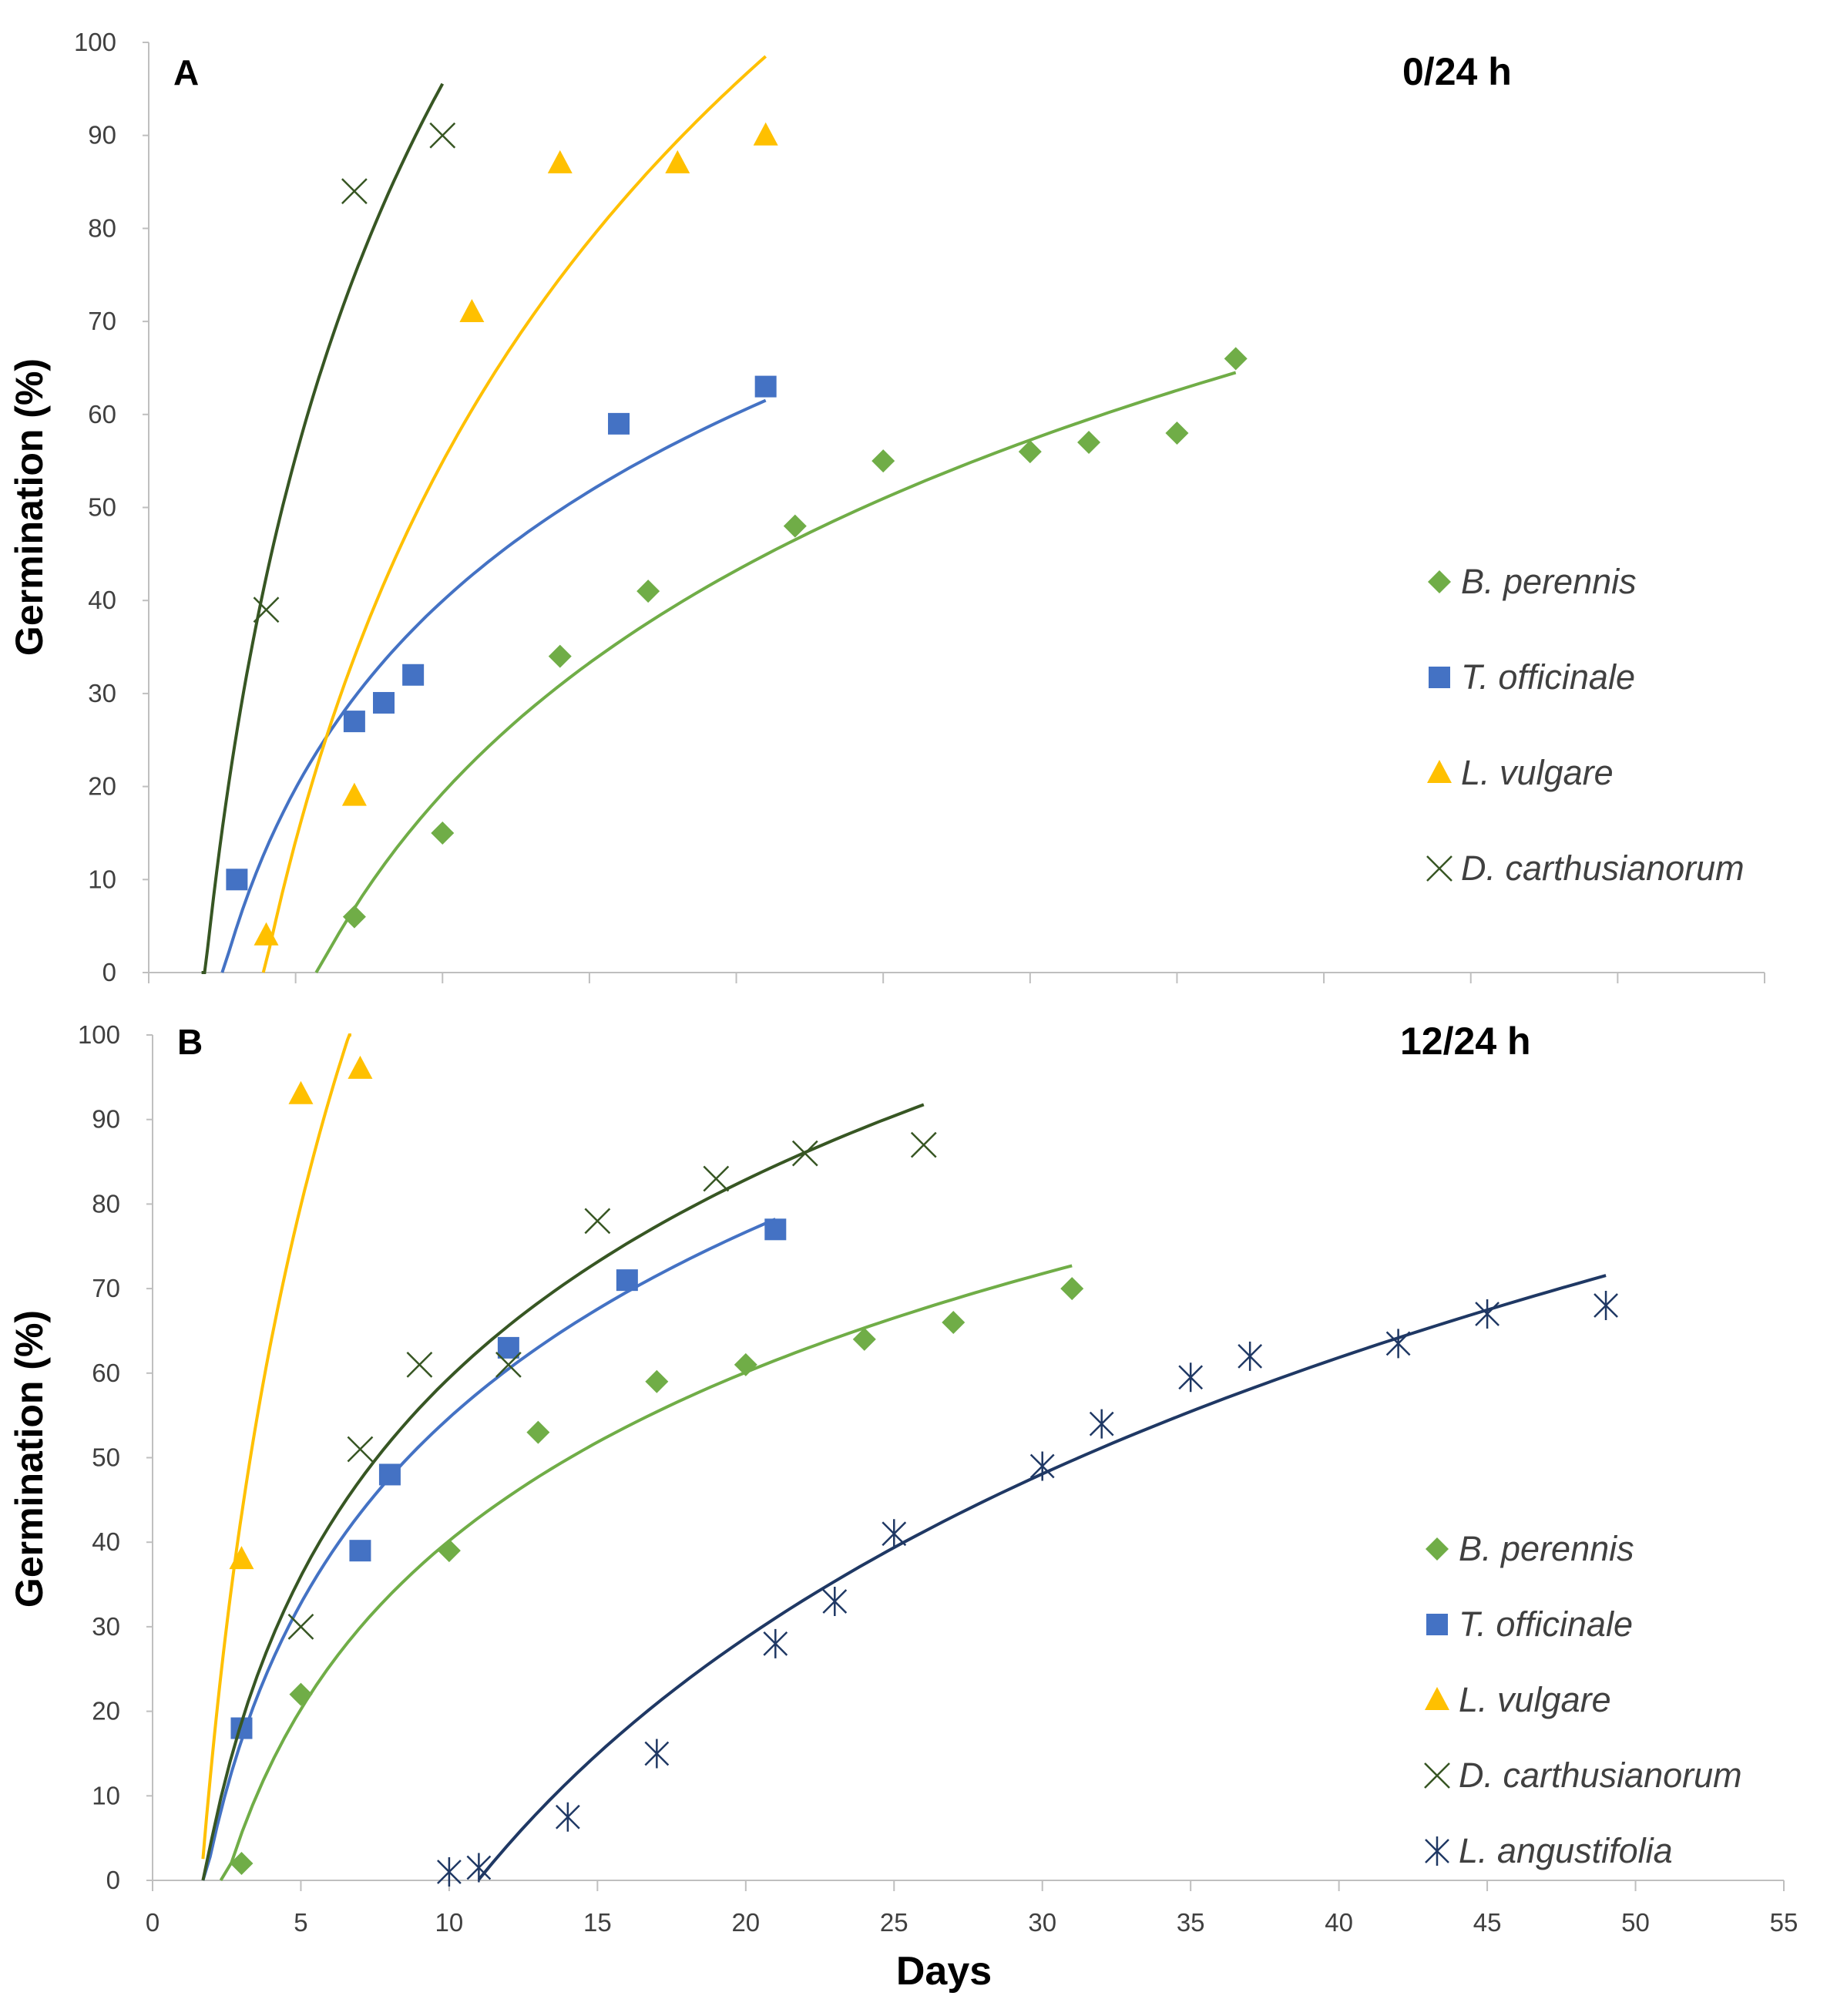  Describe the element at coordinates (1549, 582) in the screenshot. I see `legend-label: B. perennis` at that location.